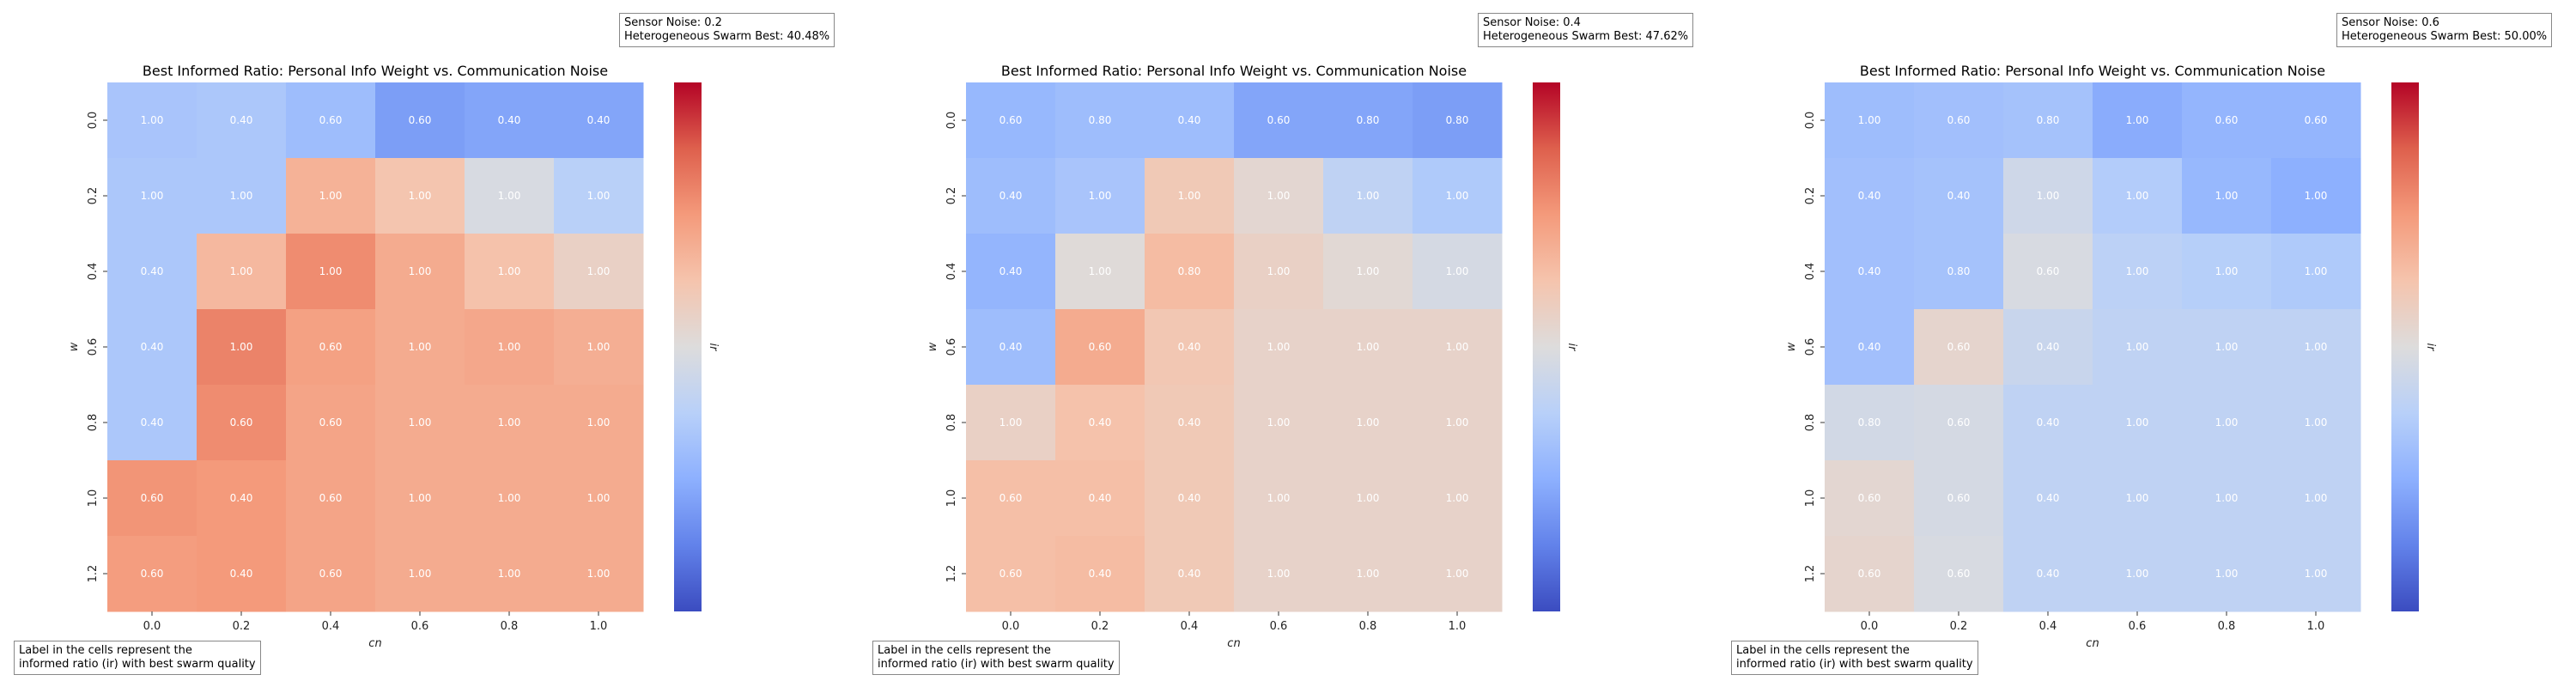 The height and width of the screenshot is (687, 2576). Describe the element at coordinates (1586, 36) in the screenshot. I see `info-line: Heterogeneous Swarm Best: 47.62%` at that location.